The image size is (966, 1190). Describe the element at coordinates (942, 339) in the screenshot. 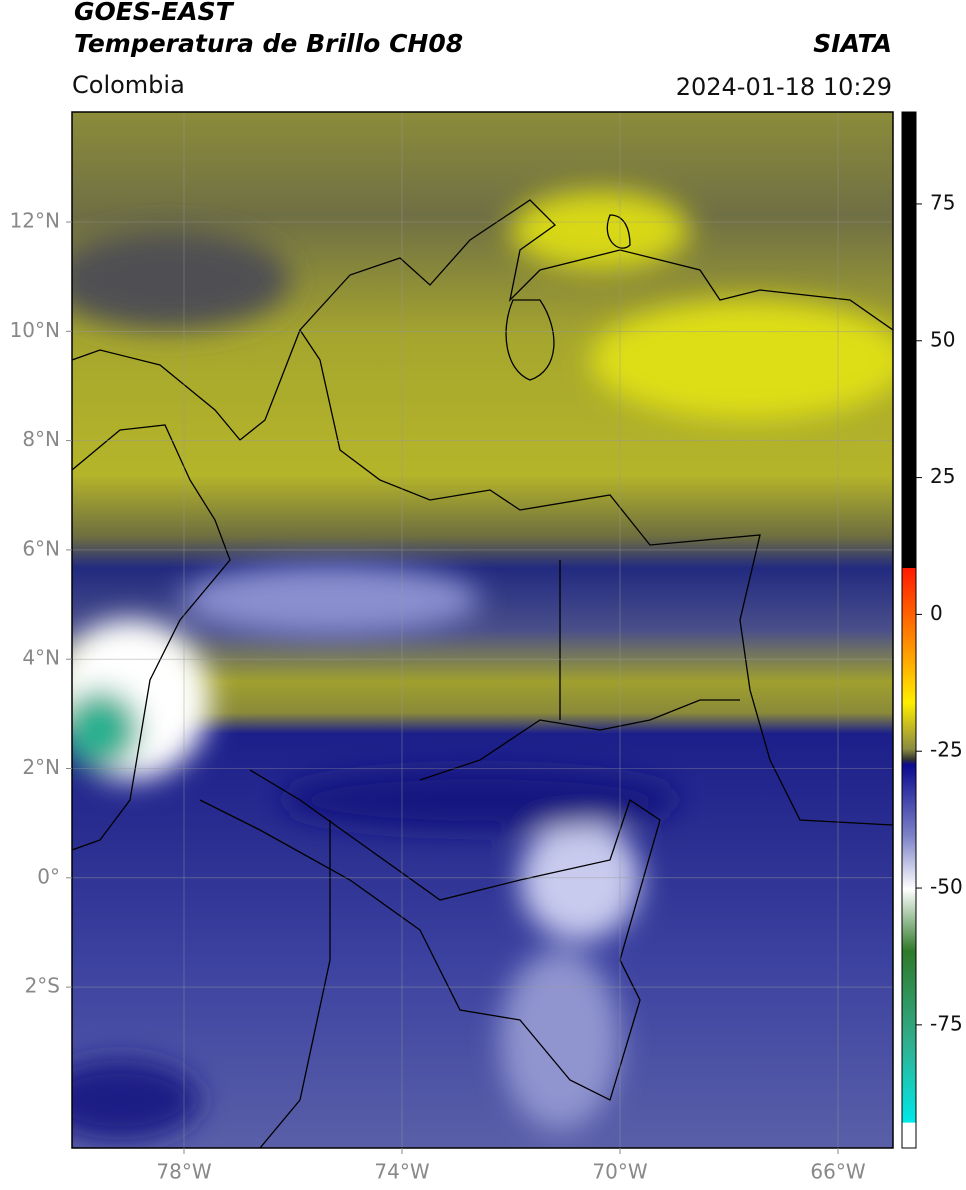

I see `colorbar-tick-label: 50` at that location.